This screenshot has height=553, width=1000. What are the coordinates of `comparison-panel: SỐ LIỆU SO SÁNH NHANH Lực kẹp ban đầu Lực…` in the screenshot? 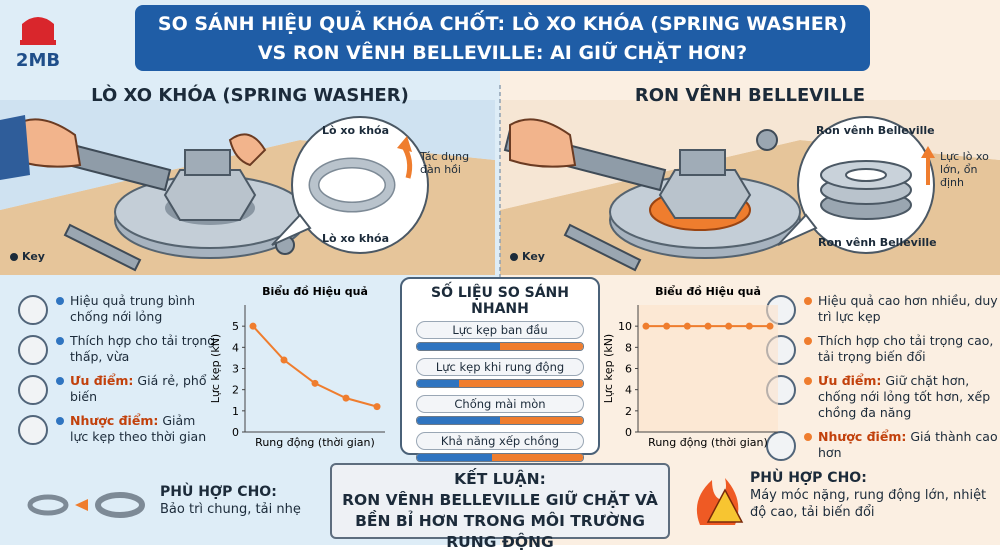 It's located at (500, 369).